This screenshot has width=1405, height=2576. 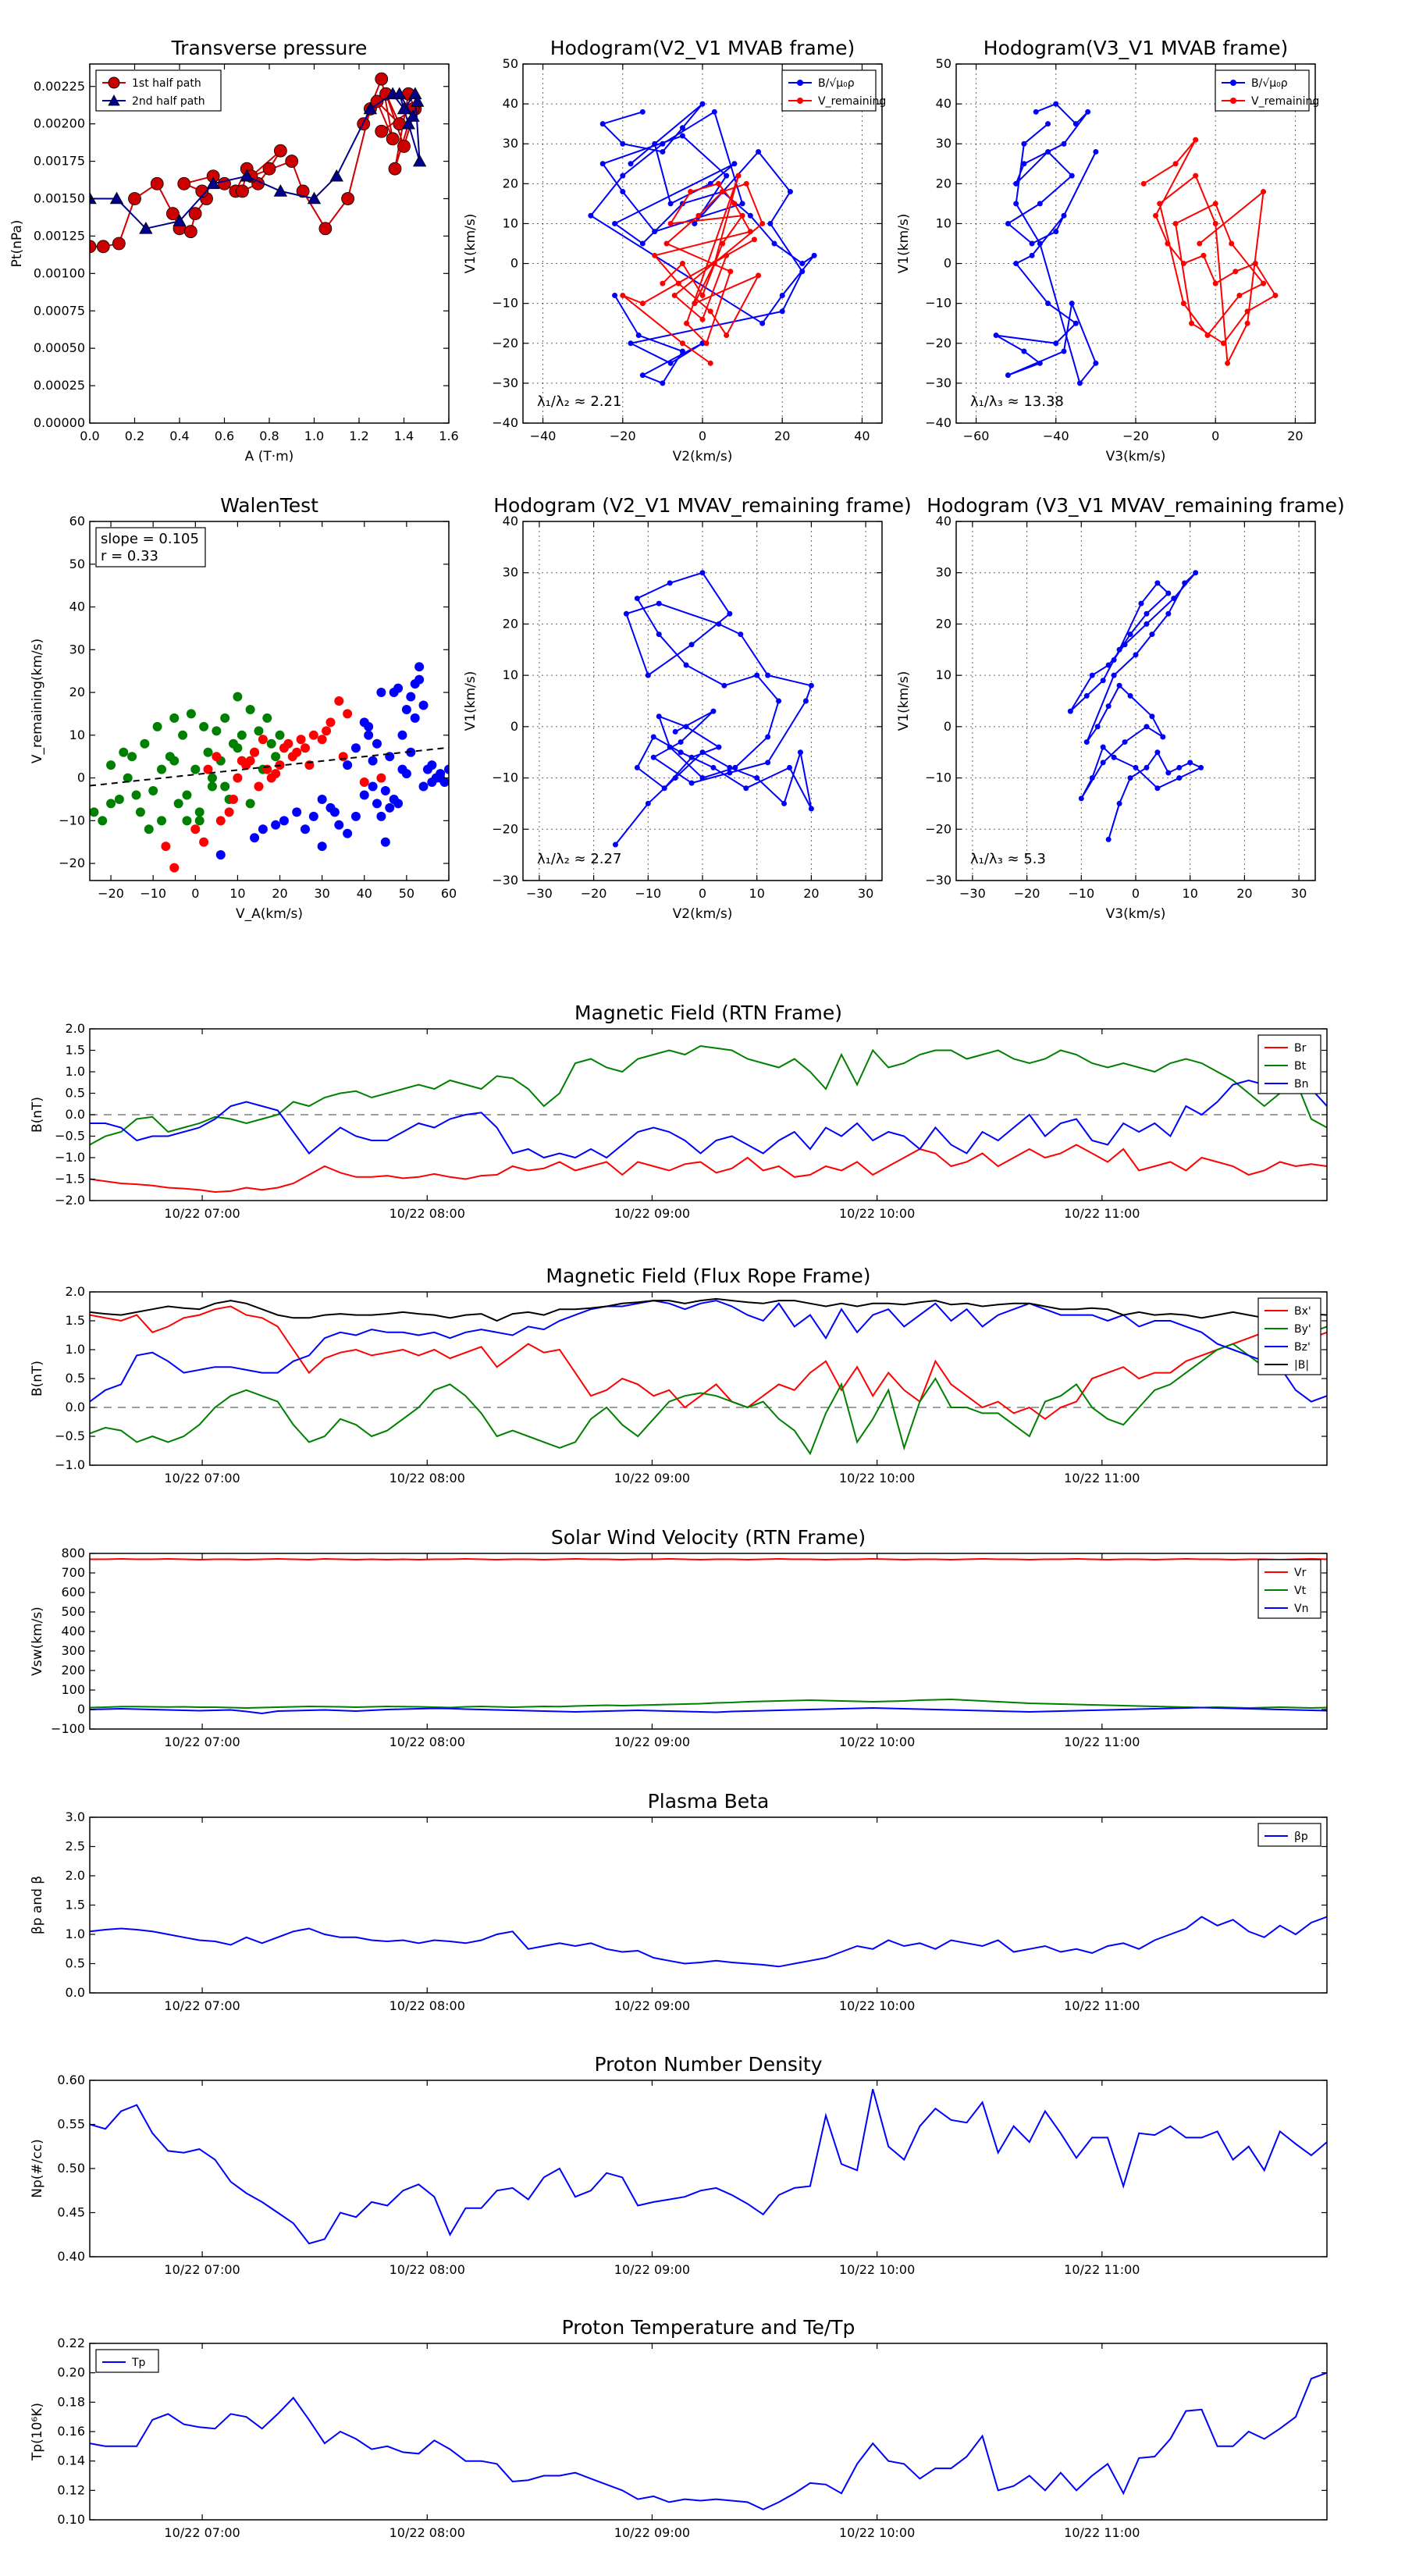 What do you see at coordinates (579, 401) in the screenshot?
I see `ratio-annotation: λ₁/λ₂ ≈ 2.21` at bounding box center [579, 401].